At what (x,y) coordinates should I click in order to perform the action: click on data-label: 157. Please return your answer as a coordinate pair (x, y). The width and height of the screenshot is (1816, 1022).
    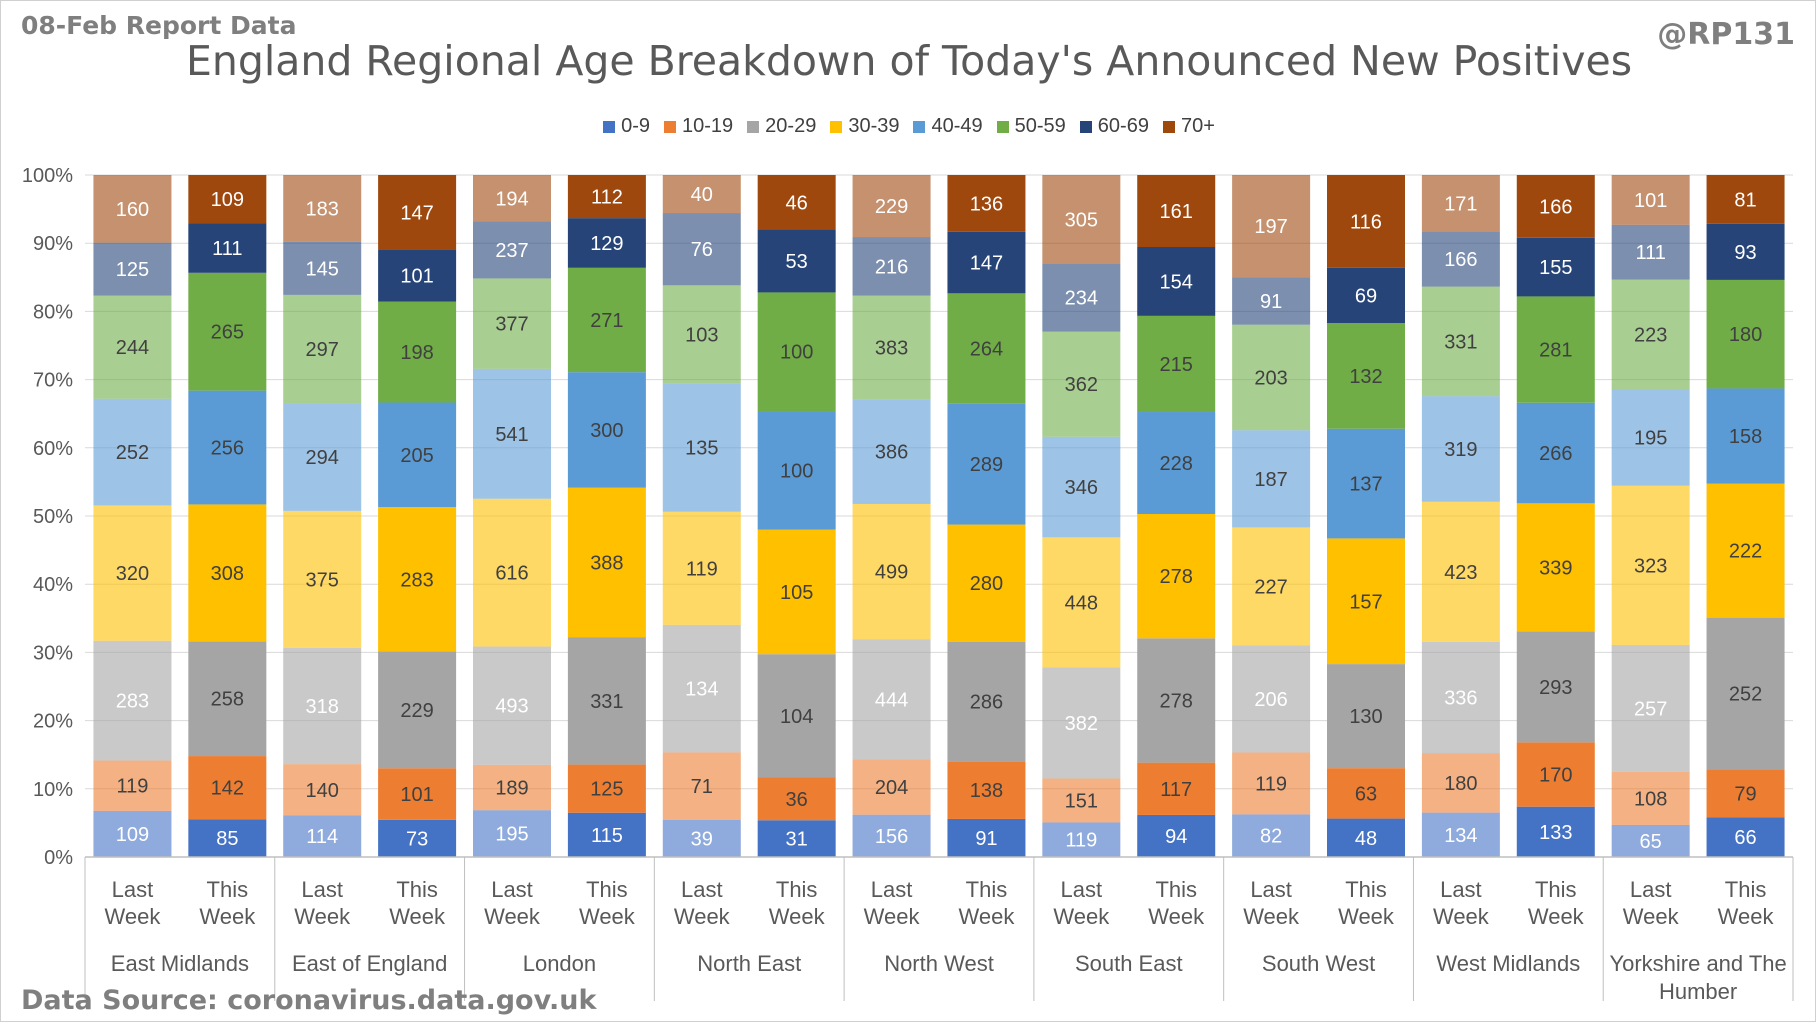
    Looking at the image, I should click on (1365, 602).